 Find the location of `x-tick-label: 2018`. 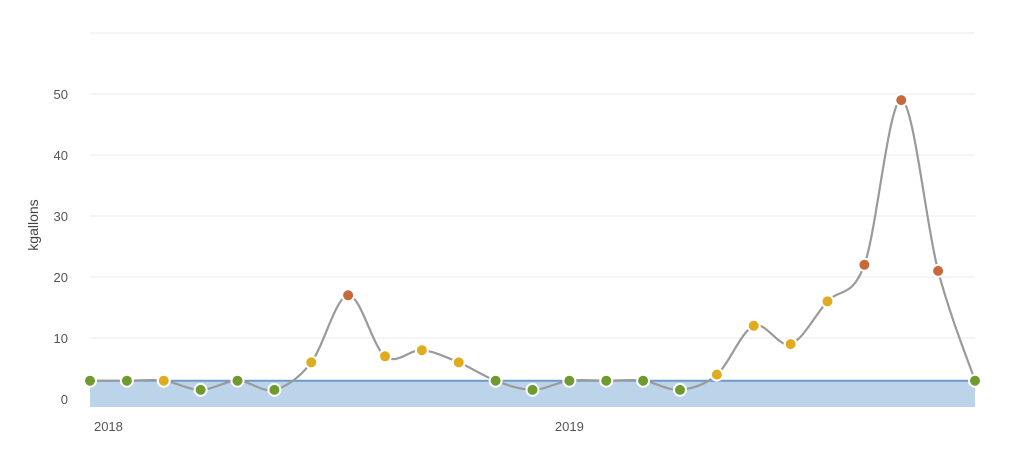

x-tick-label: 2018 is located at coordinates (108, 426).